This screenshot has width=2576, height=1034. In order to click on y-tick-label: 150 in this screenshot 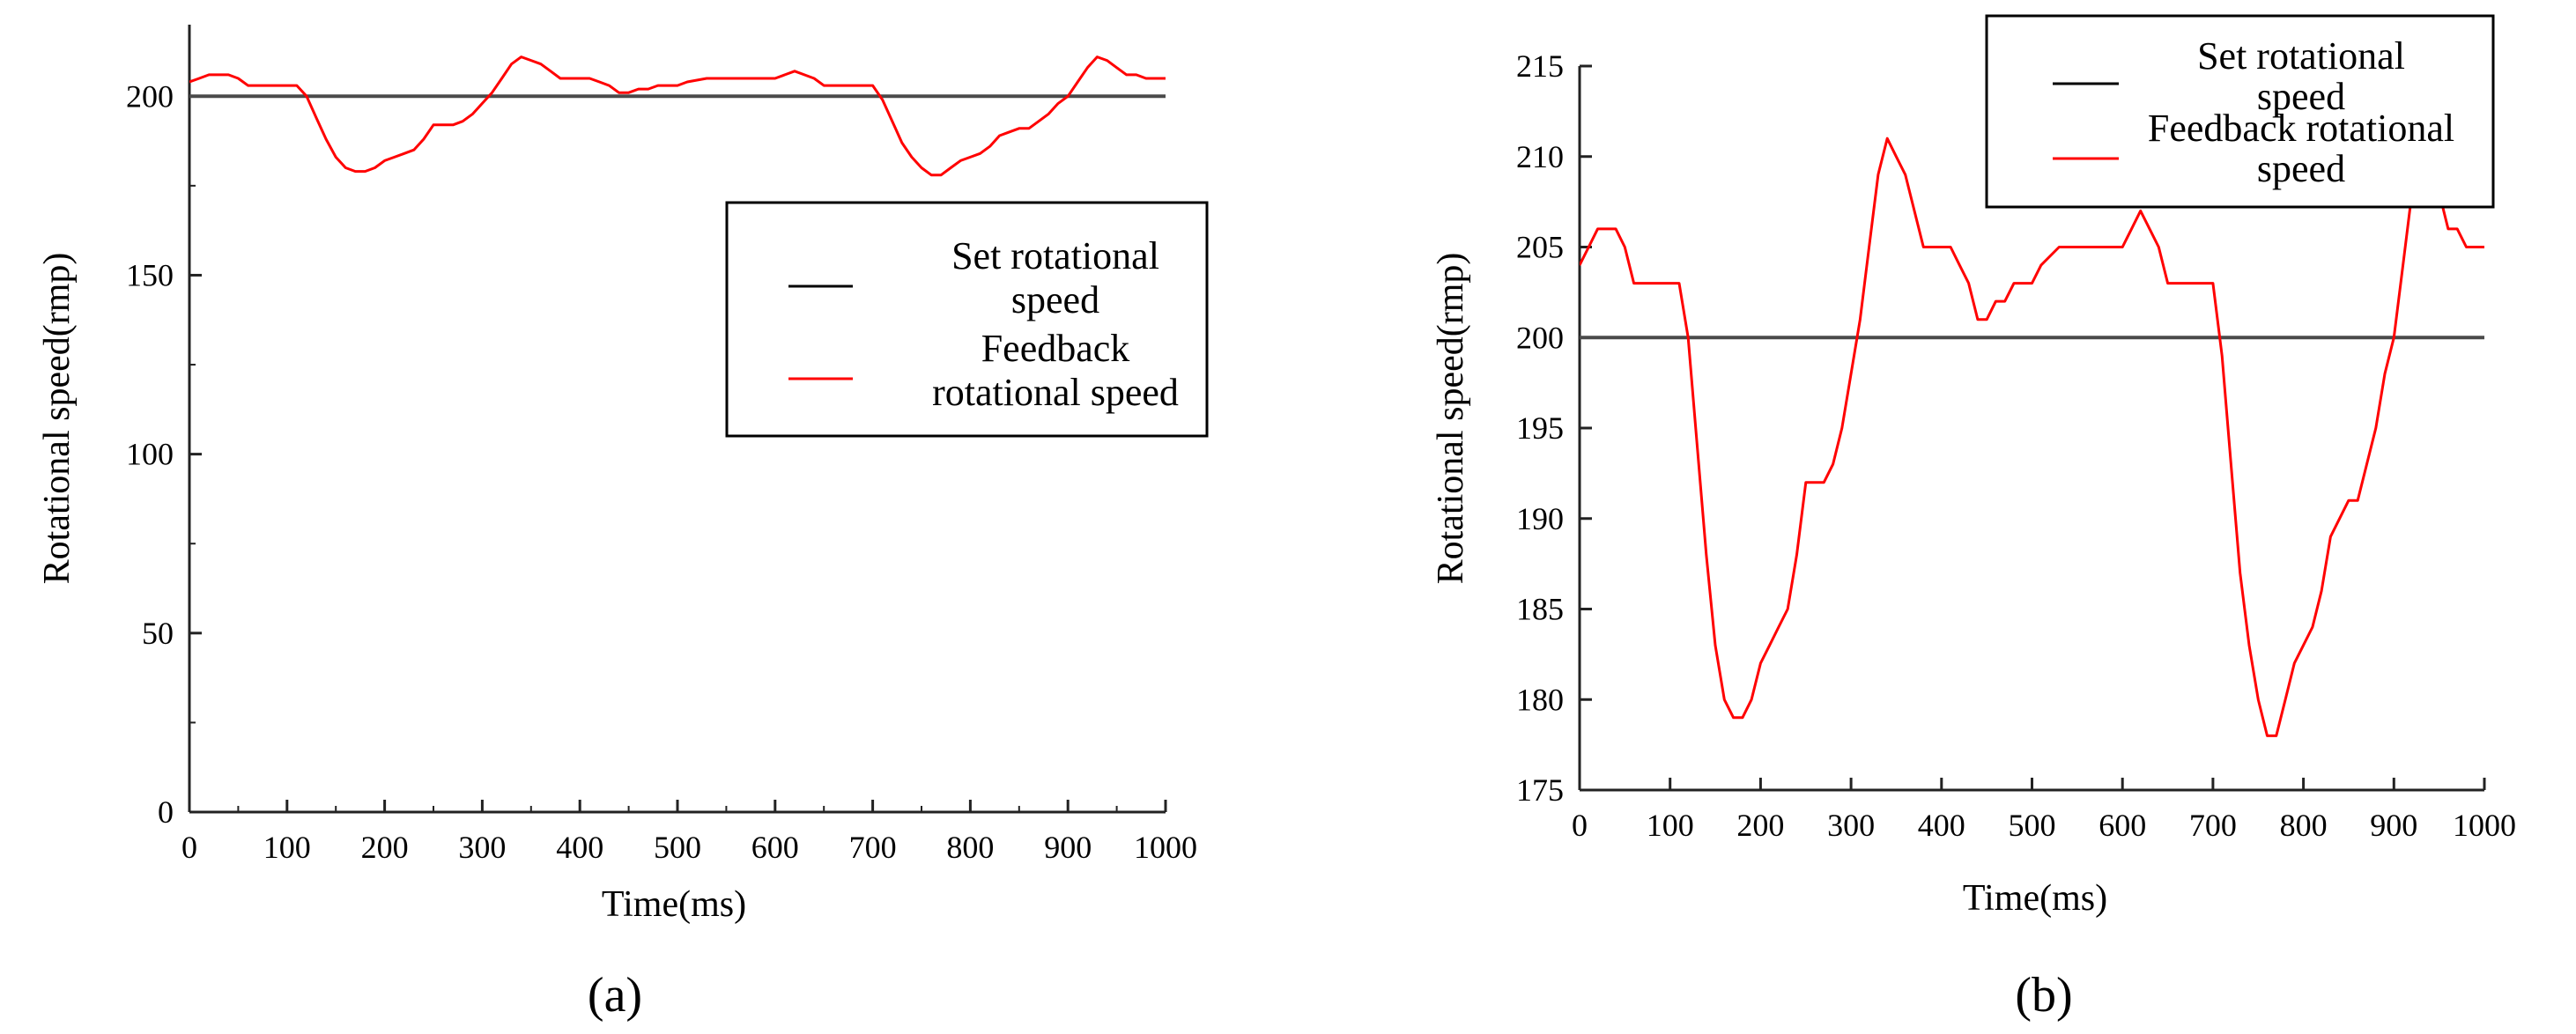, I will do `click(150, 274)`.